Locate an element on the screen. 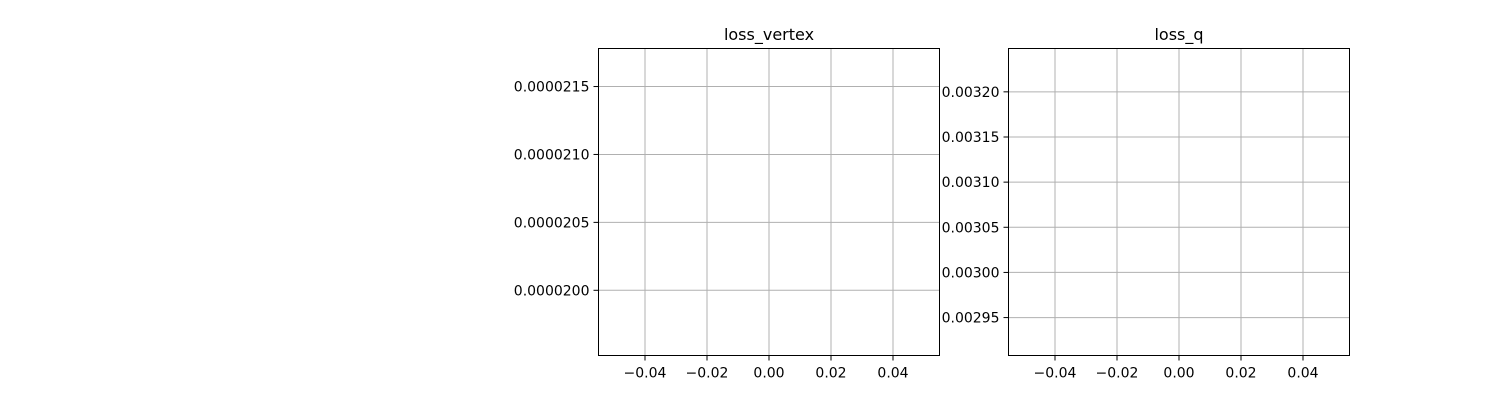 The image size is (1500, 400). y-tick-label: 0.00320 is located at coordinates (971, 93).